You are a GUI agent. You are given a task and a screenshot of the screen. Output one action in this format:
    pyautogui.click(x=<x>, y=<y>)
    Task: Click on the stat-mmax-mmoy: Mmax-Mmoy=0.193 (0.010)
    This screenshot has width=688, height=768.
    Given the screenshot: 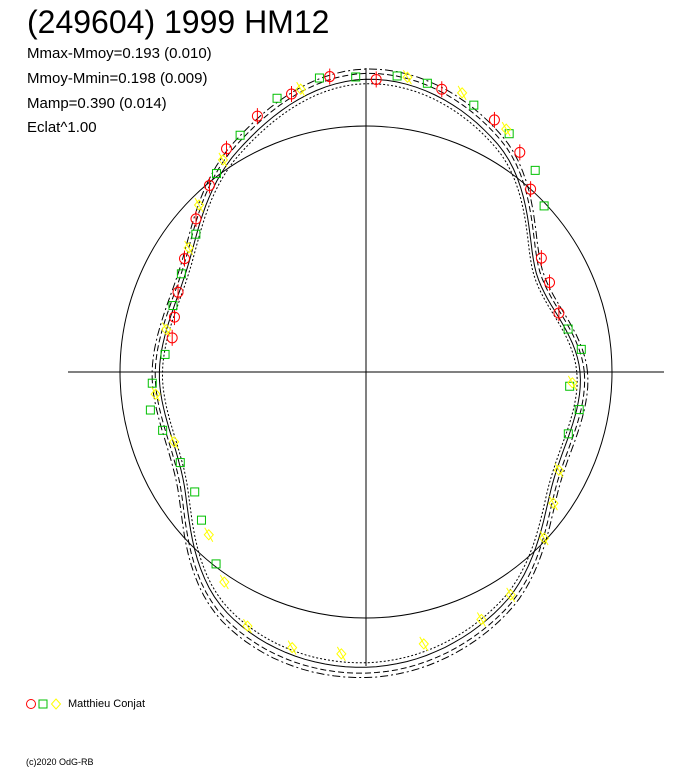 What is the action you would take?
    pyautogui.click(x=119, y=53)
    